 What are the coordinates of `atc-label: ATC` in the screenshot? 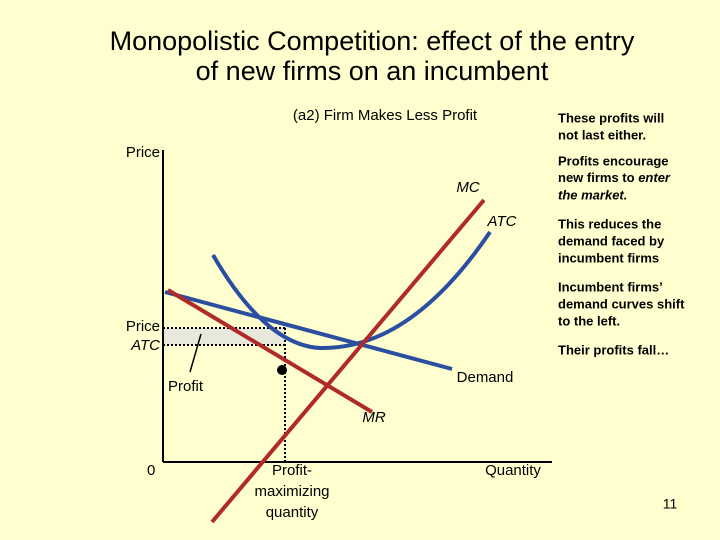 It's located at (145, 345).